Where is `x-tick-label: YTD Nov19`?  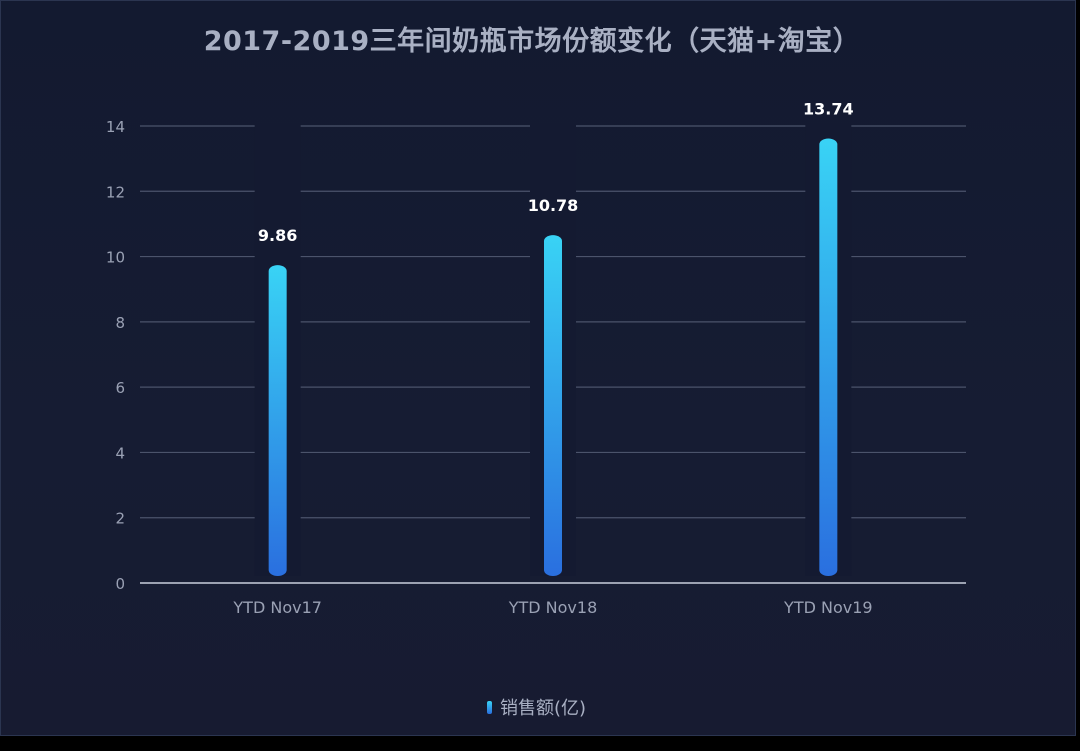 x-tick-label: YTD Nov19 is located at coordinates (828, 607).